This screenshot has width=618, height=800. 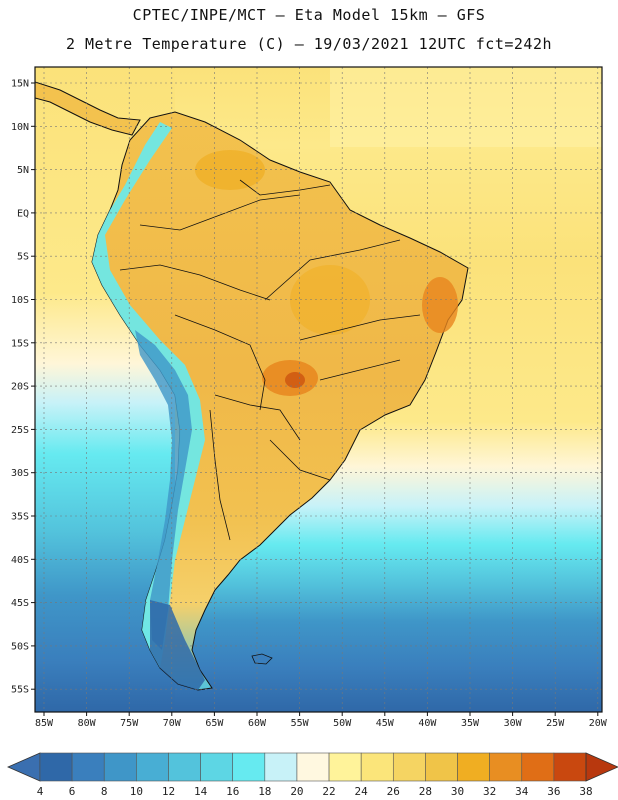 I want to click on lon-label: 55W, so click(x=300, y=723).